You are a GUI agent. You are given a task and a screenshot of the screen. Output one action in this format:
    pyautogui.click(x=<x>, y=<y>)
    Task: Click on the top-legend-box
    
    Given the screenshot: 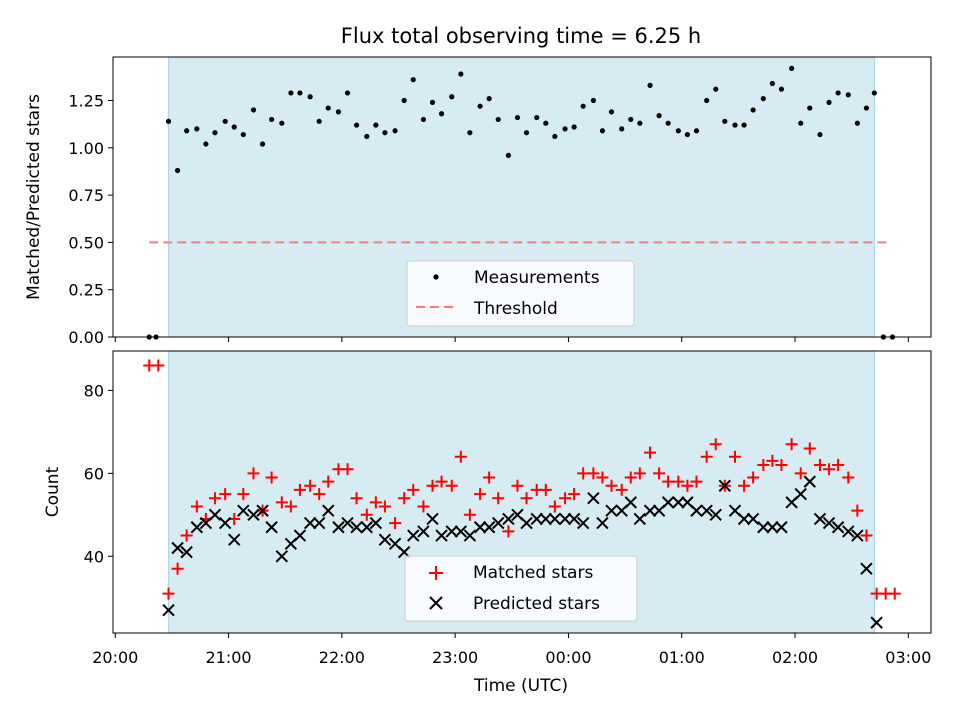 What is the action you would take?
    pyautogui.click(x=520, y=293)
    